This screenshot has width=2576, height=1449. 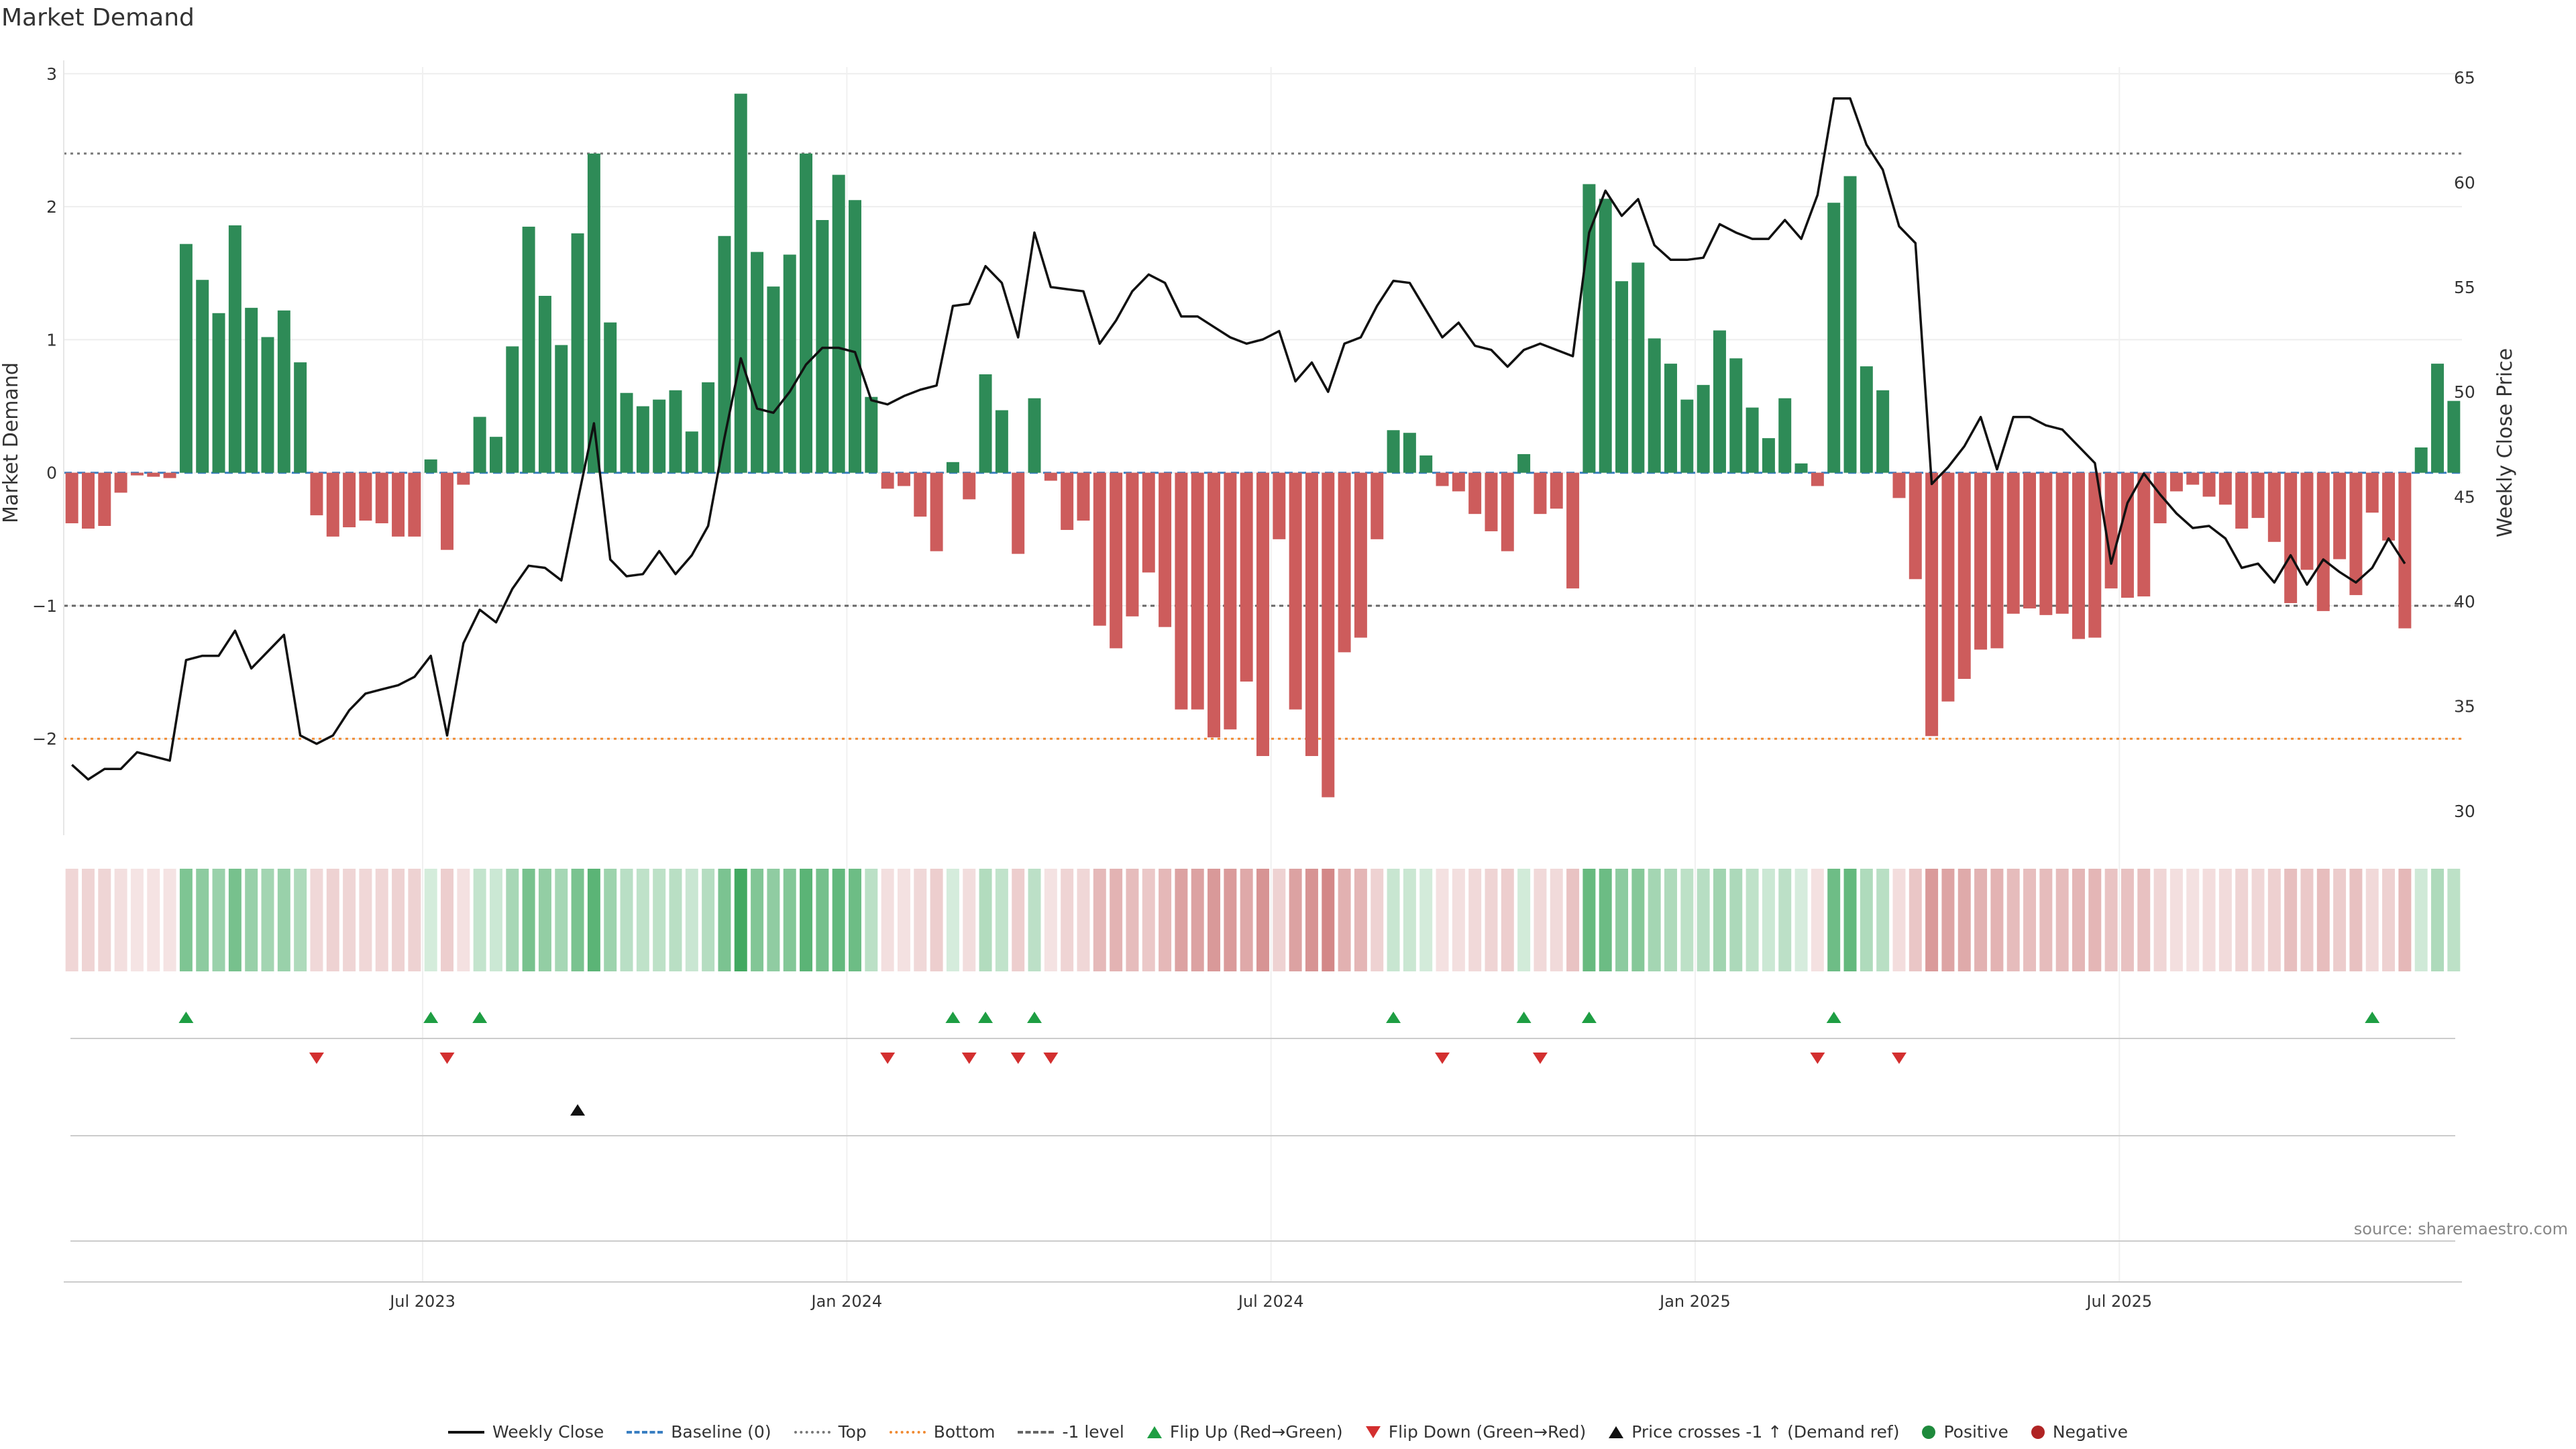 What do you see at coordinates (2464, 78) in the screenshot?
I see `y2-tick-label: 65` at bounding box center [2464, 78].